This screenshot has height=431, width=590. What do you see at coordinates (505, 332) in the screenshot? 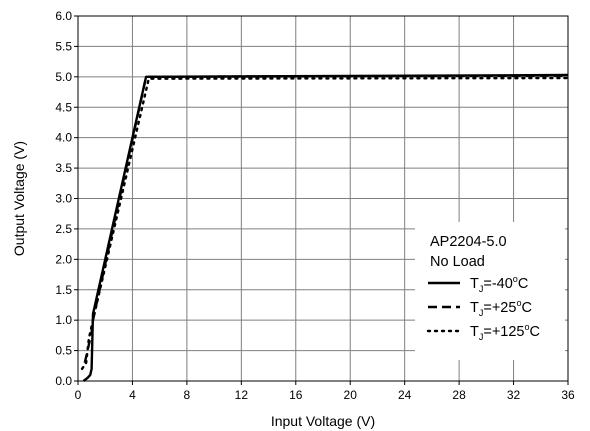
I see `legend-entry-label: TJ=+125oC` at bounding box center [505, 332].